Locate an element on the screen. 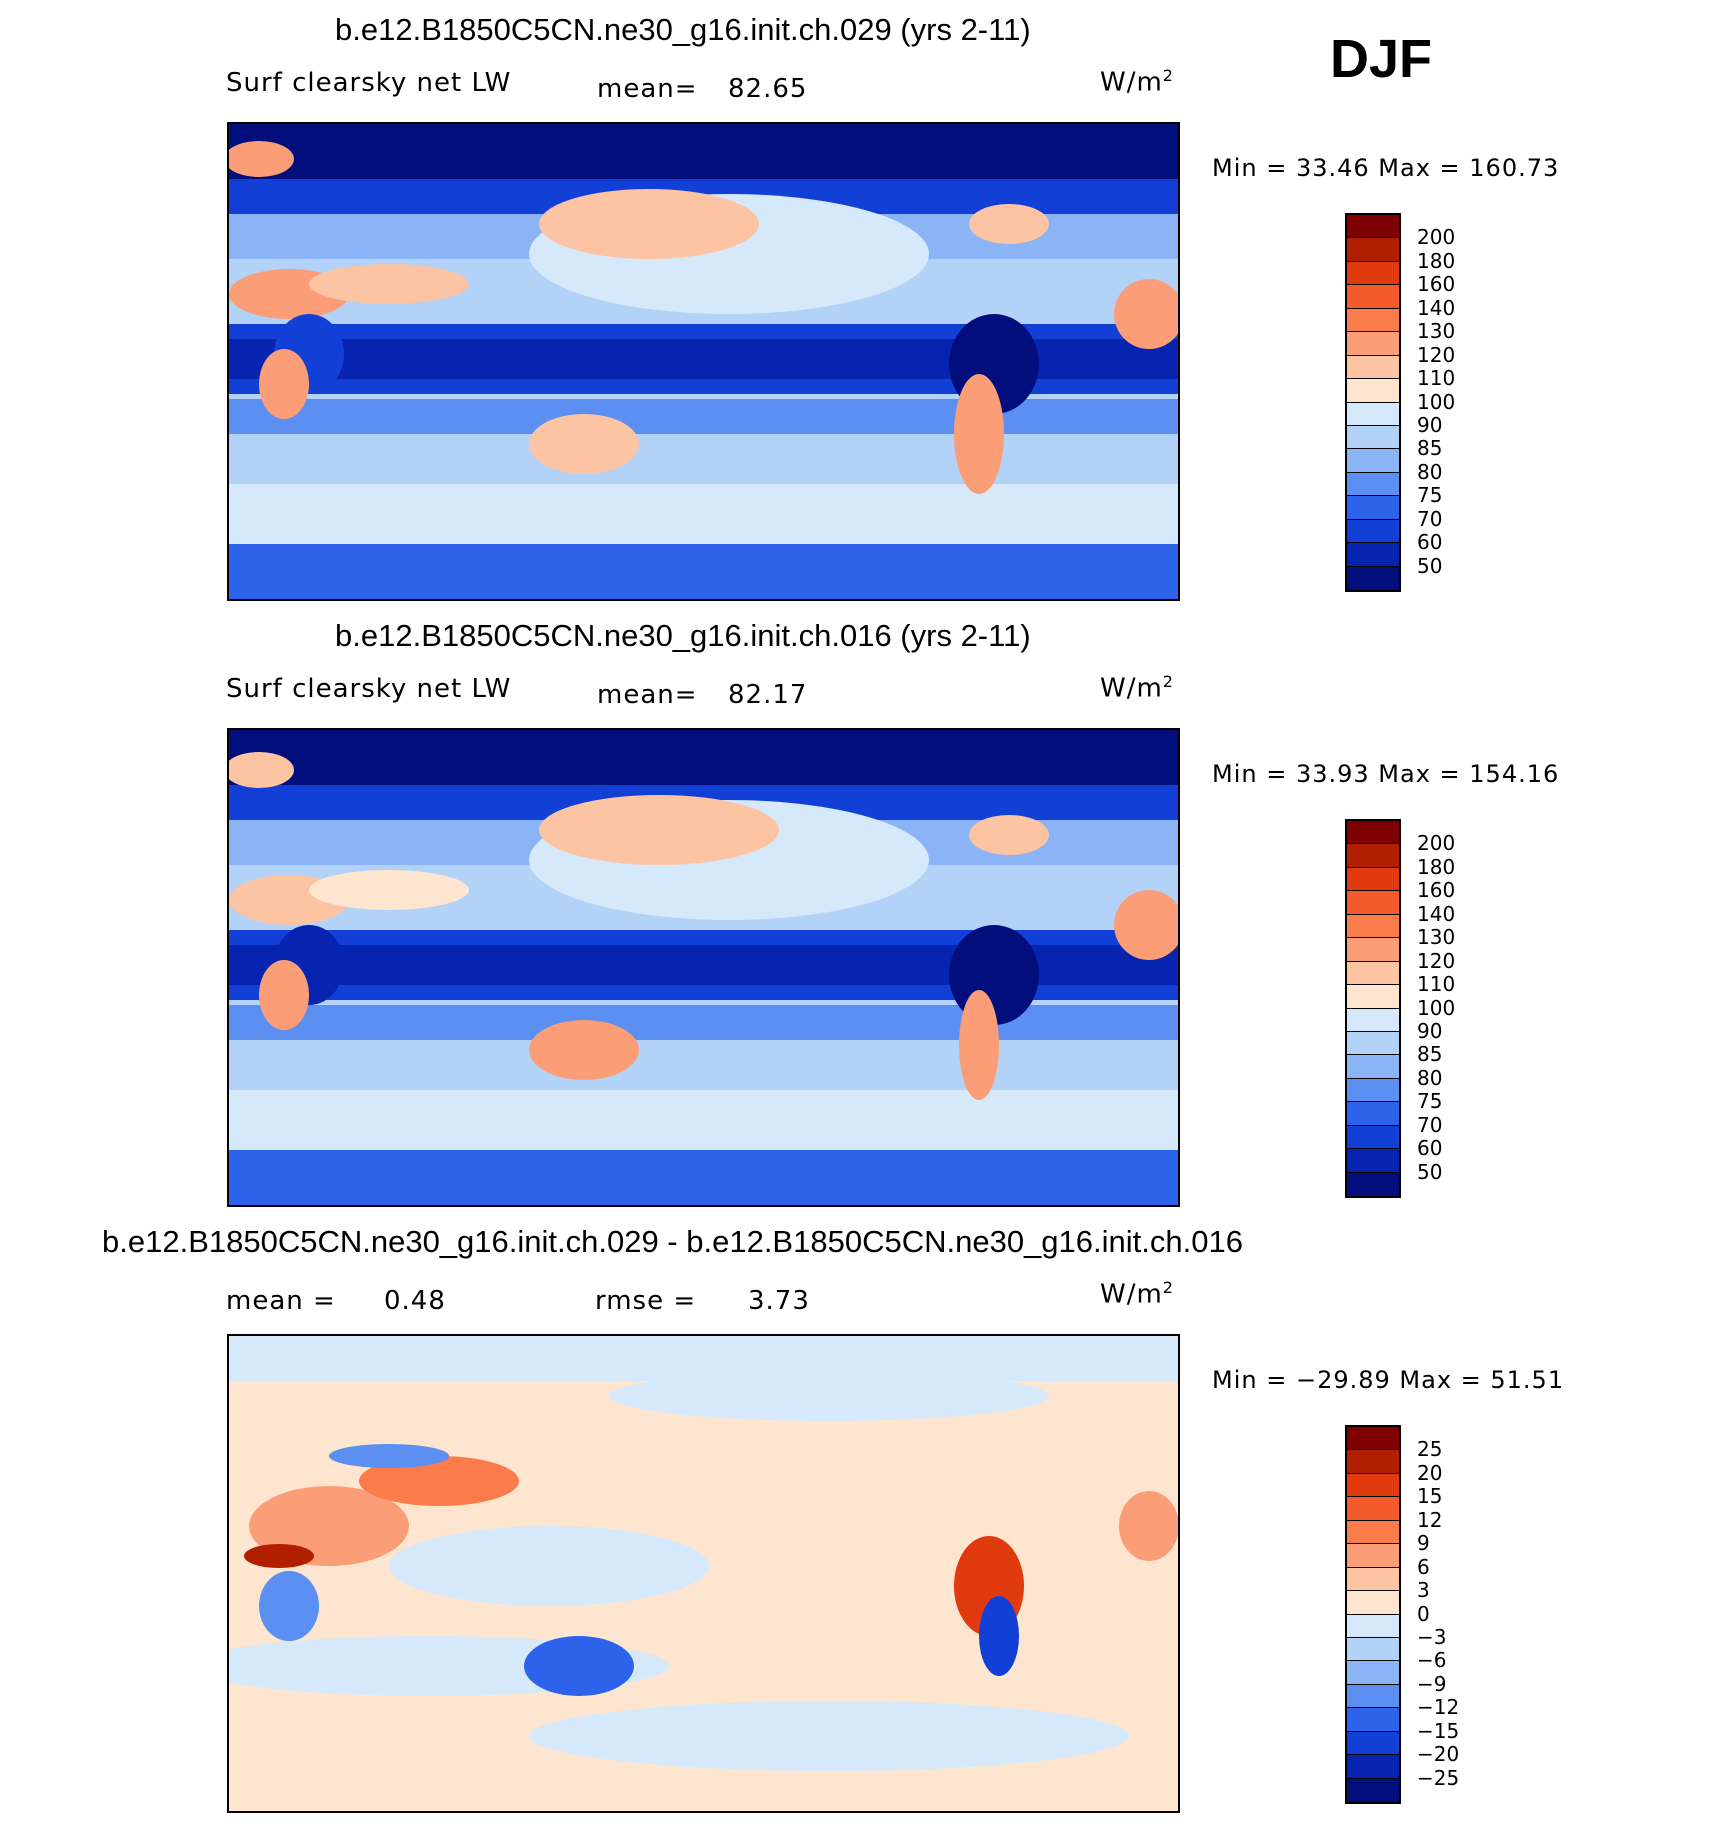  panel-3-minmax: Min = −29.89 Max = 51.51 is located at coordinates (1388, 1380).